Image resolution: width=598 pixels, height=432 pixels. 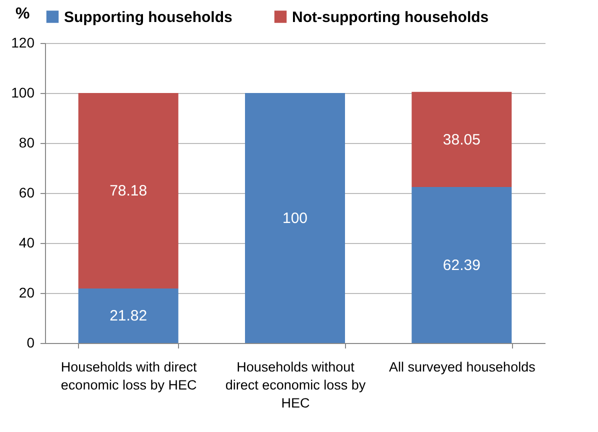 I want to click on data-label: 62.39, so click(x=461, y=265).